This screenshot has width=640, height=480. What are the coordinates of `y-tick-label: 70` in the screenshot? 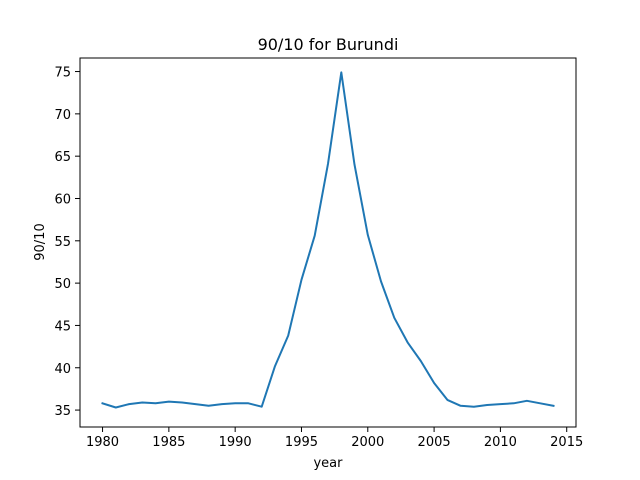 It's located at (62, 115).